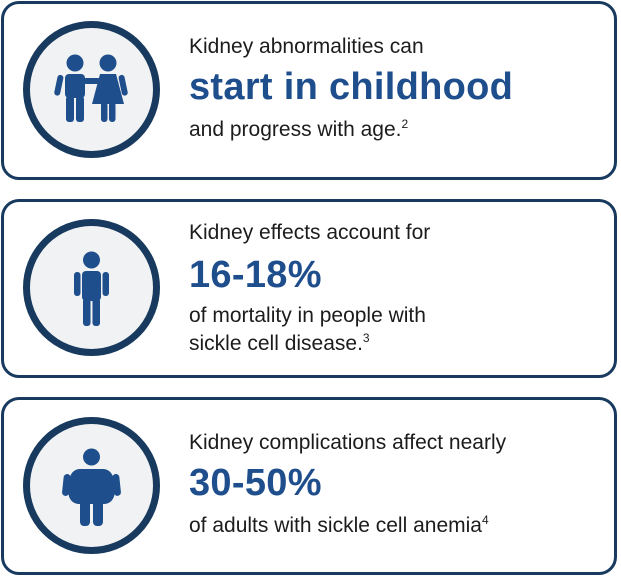  Describe the element at coordinates (91, 287) in the screenshot. I see `person-slim-icon` at that location.